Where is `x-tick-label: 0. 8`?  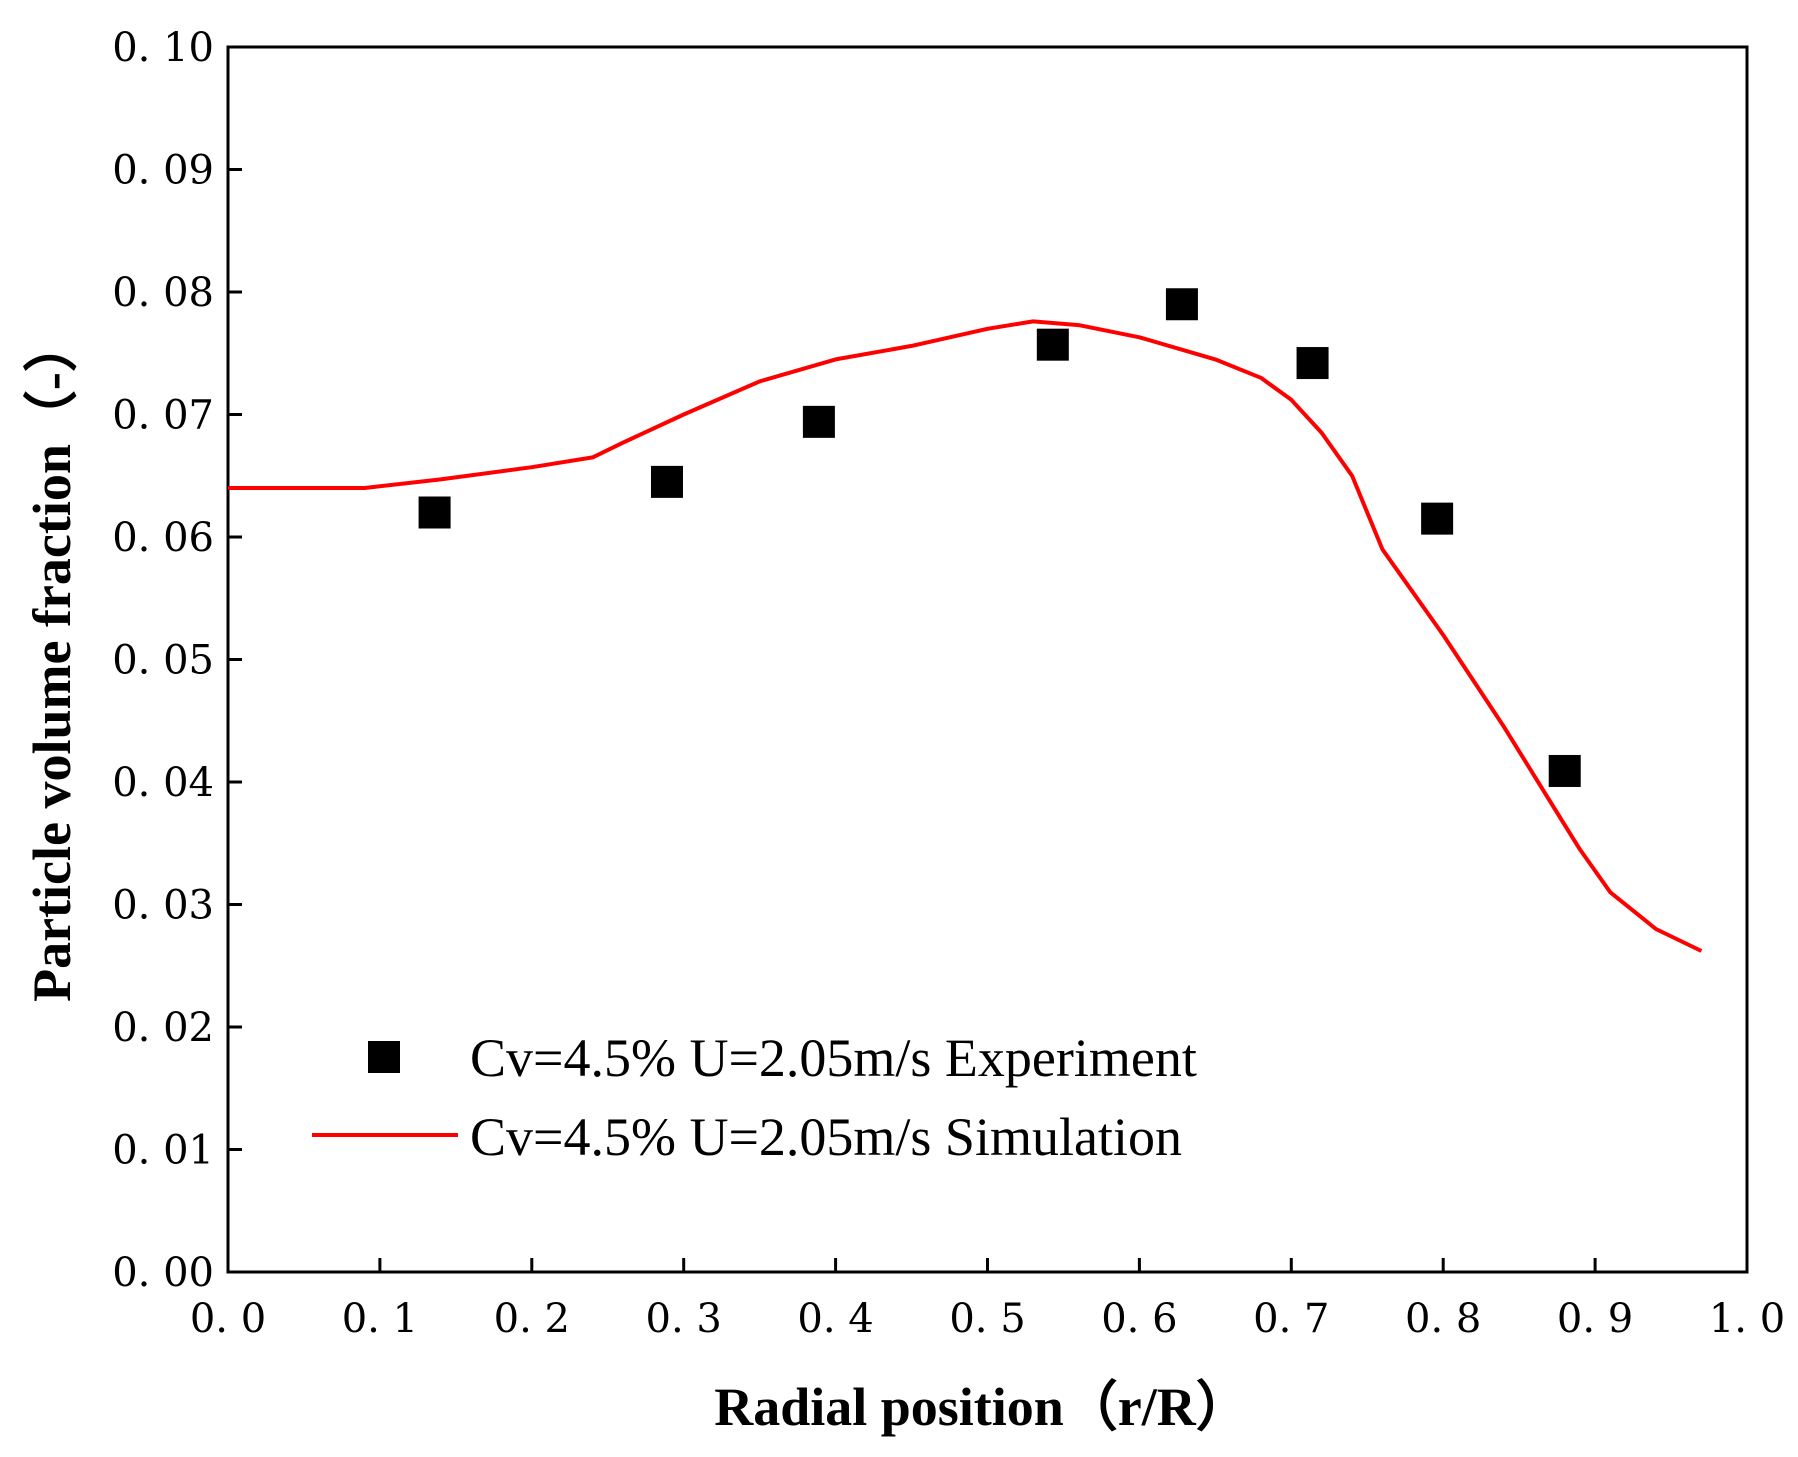 x-tick-label: 0. 8 is located at coordinates (1443, 1319).